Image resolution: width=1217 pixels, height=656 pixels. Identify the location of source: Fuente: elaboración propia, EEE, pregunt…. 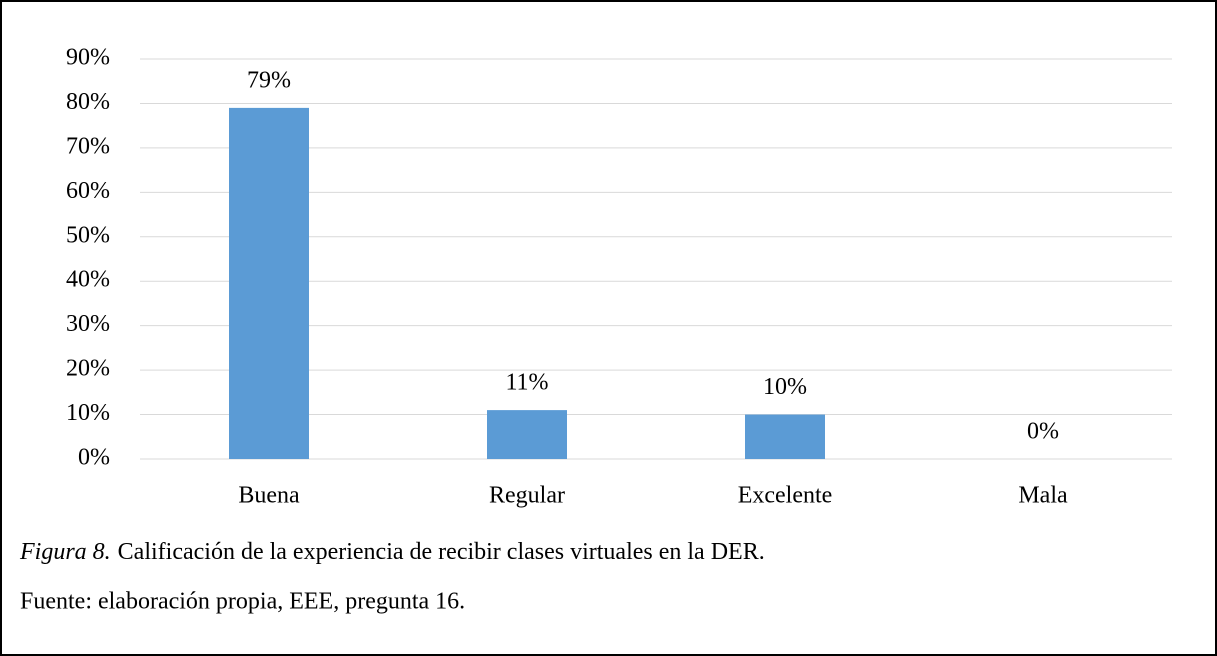
(242, 602).